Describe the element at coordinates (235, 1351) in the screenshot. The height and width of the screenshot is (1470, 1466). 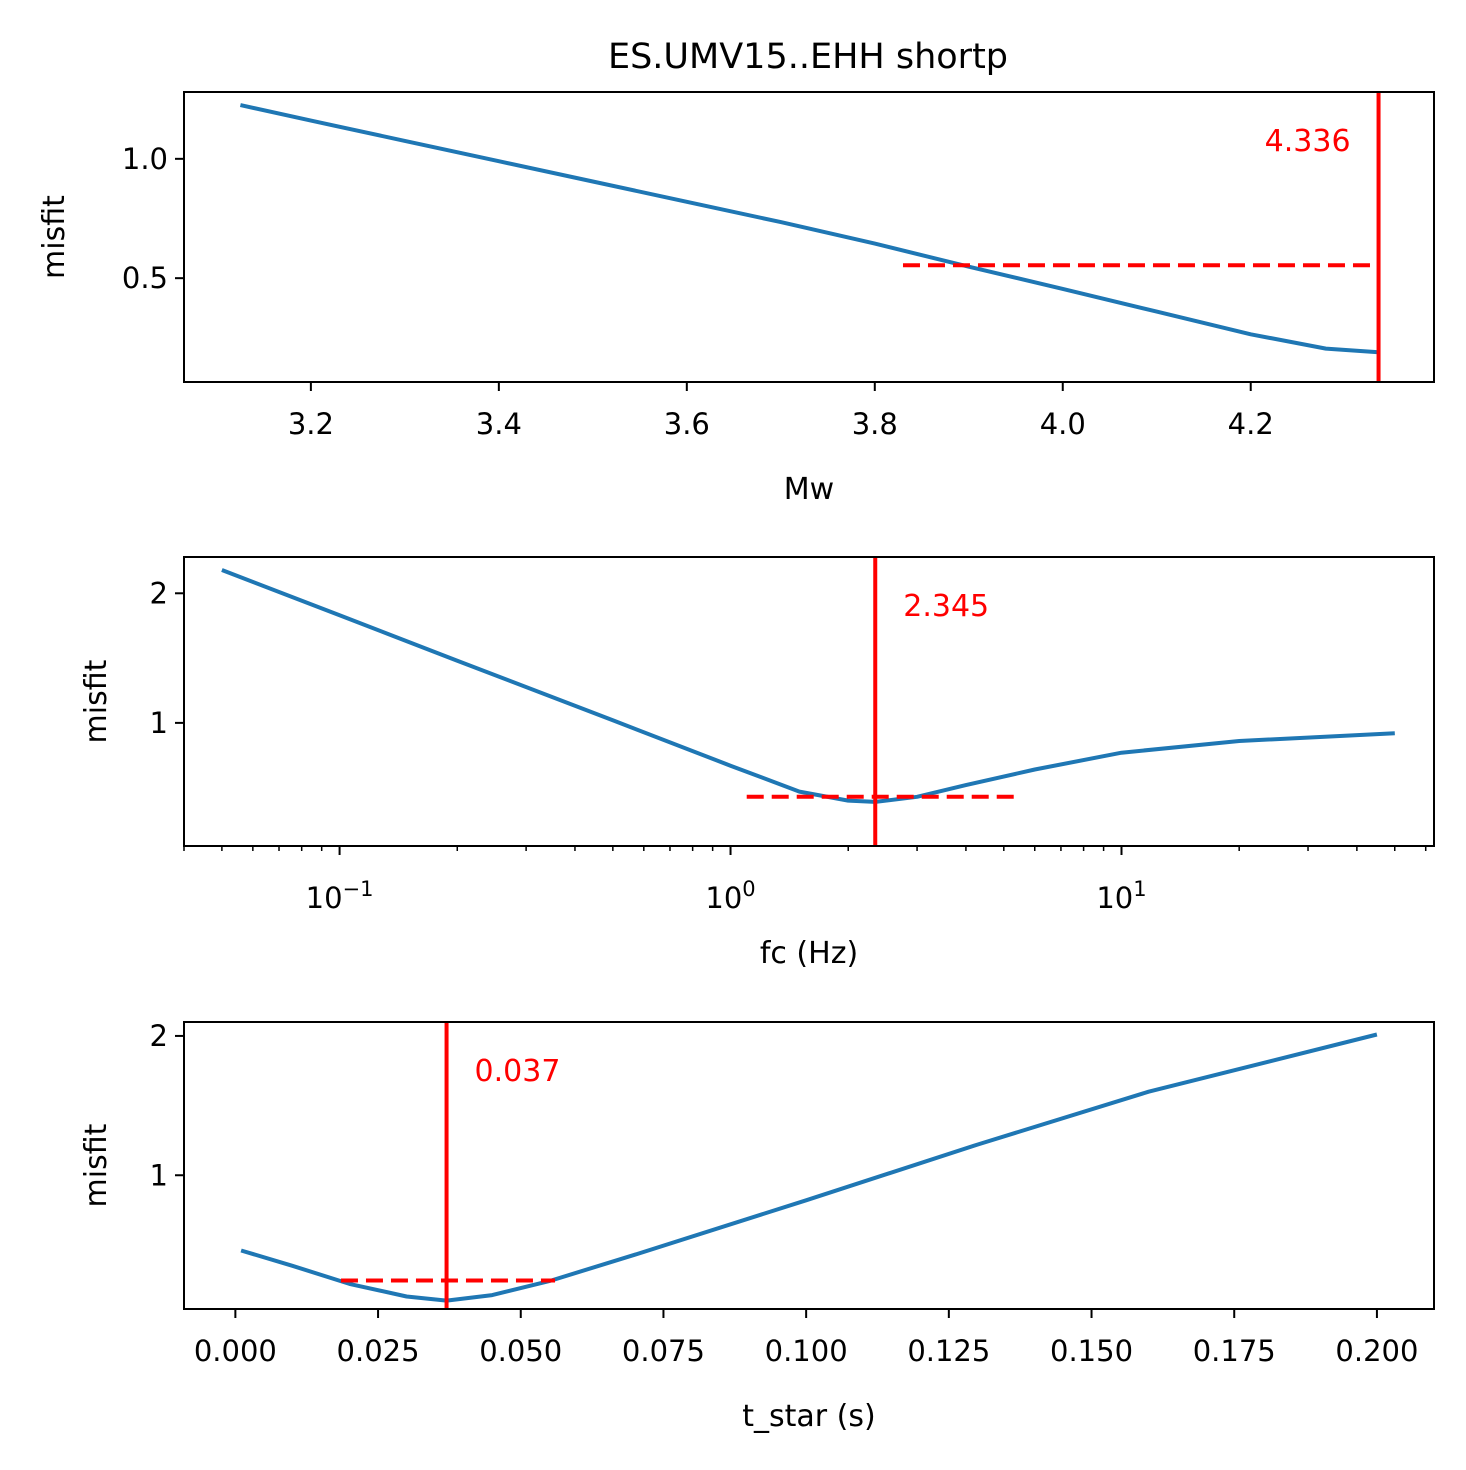
I see `tstar-x-tick-label: 0.000` at that location.